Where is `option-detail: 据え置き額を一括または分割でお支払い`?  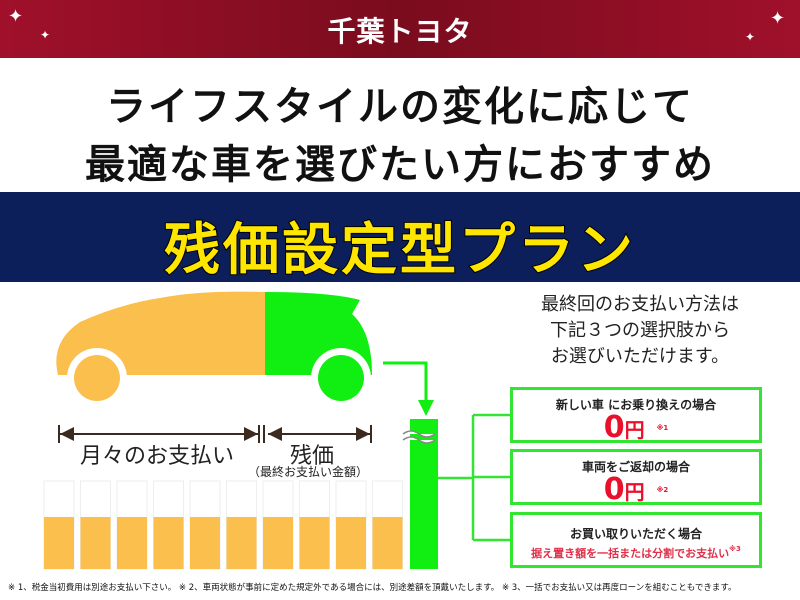
option-detail: 据え置き額を一括または分割でお支払い is located at coordinates (630, 553).